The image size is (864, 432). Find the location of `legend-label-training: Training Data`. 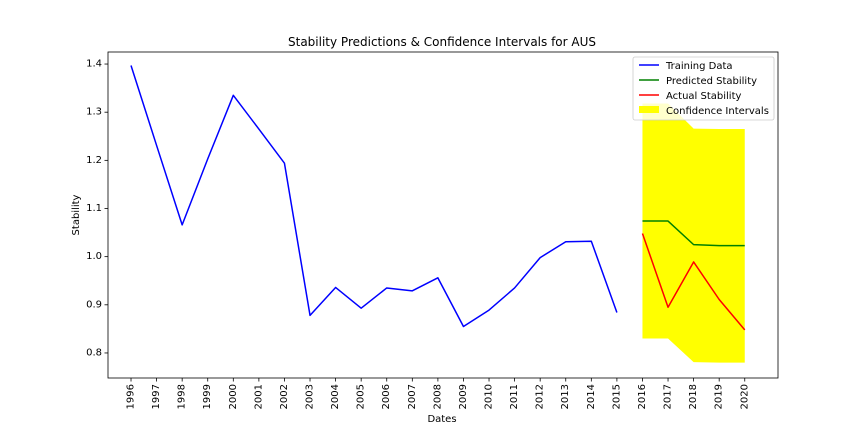

legend-label-training: Training Data is located at coordinates (699, 66).